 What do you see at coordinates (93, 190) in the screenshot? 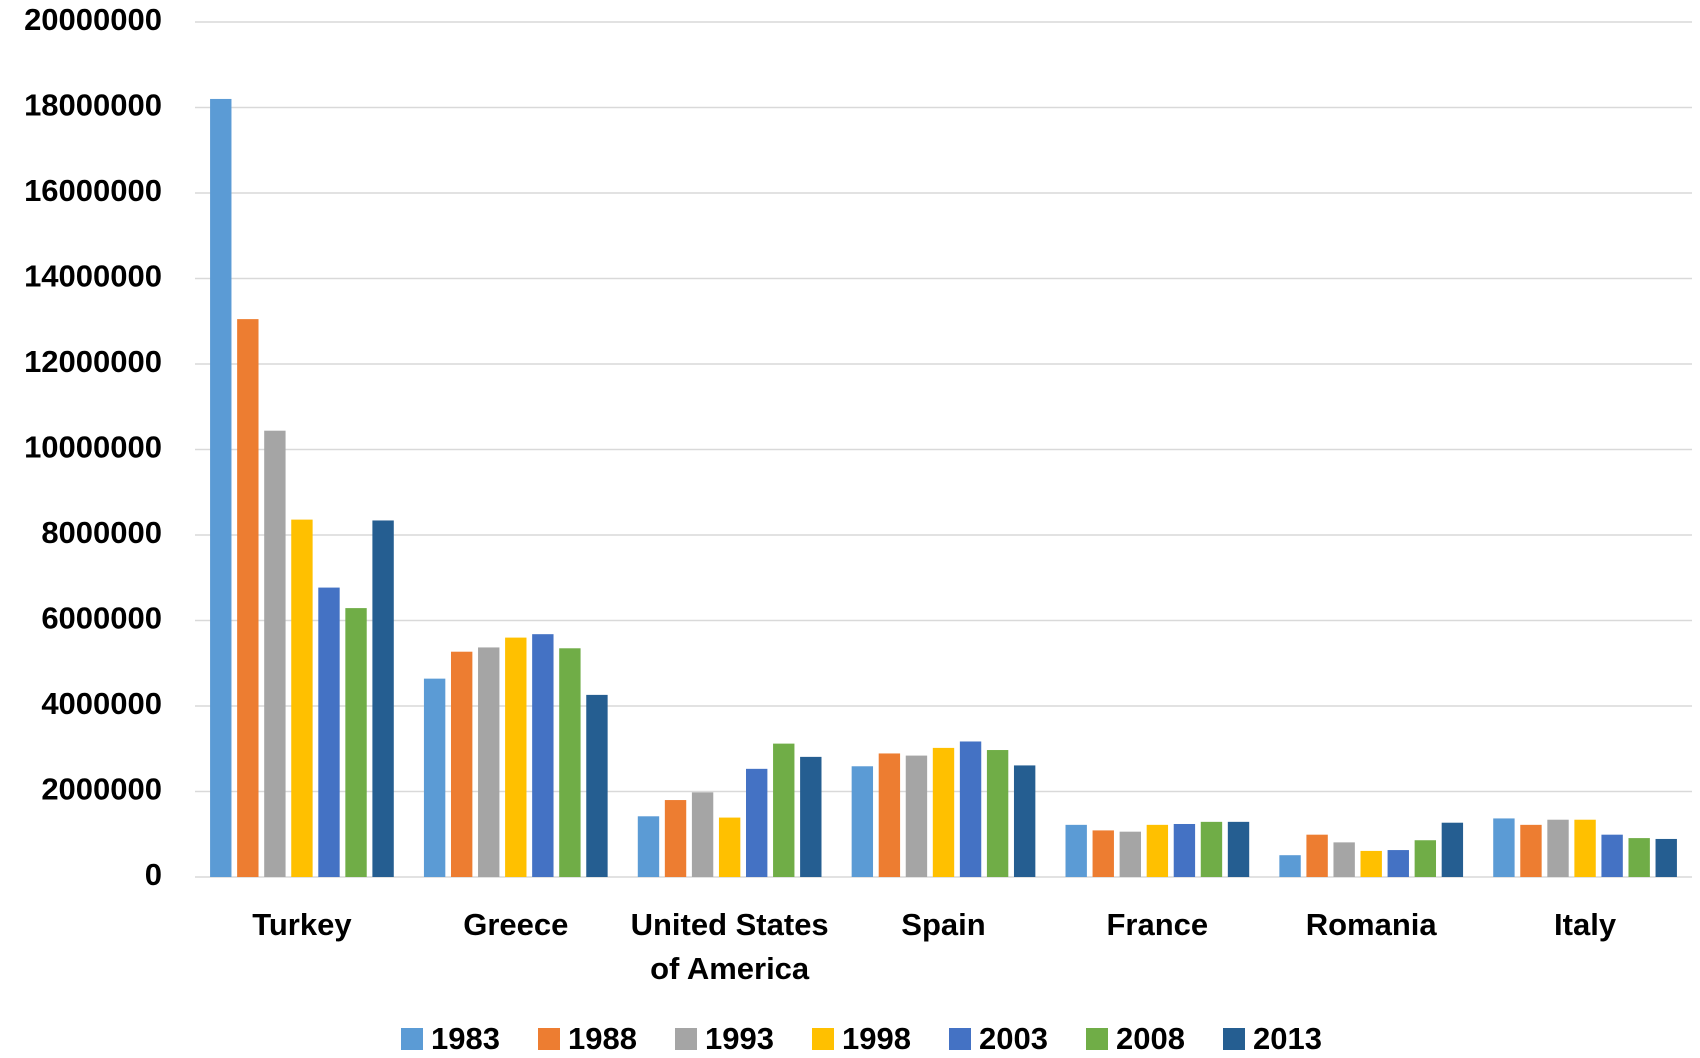
I see `y-tick-label: 16000000` at bounding box center [93, 190].